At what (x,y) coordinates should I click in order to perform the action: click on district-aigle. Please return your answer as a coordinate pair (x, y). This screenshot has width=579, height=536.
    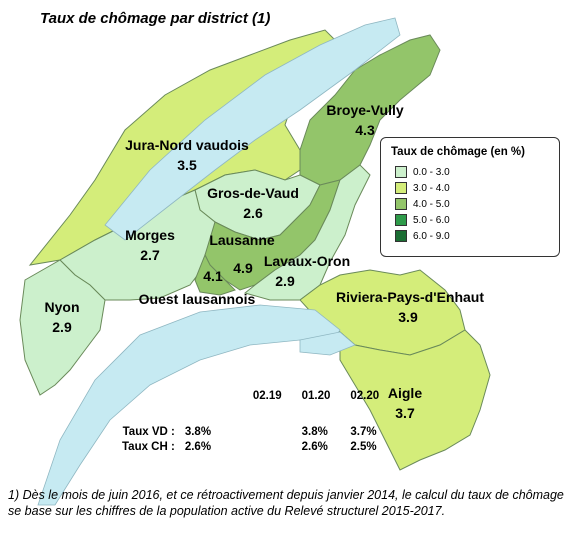
    Looking at the image, I should click on (415, 400).